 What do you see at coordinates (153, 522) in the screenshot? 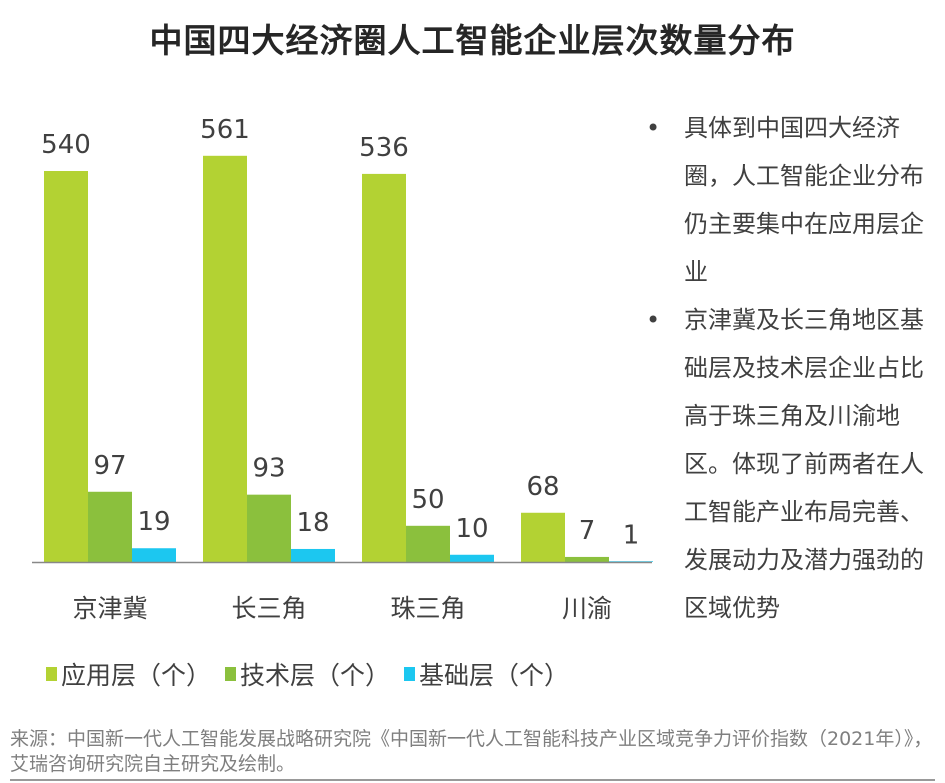
I see `data-label: 19` at bounding box center [153, 522].